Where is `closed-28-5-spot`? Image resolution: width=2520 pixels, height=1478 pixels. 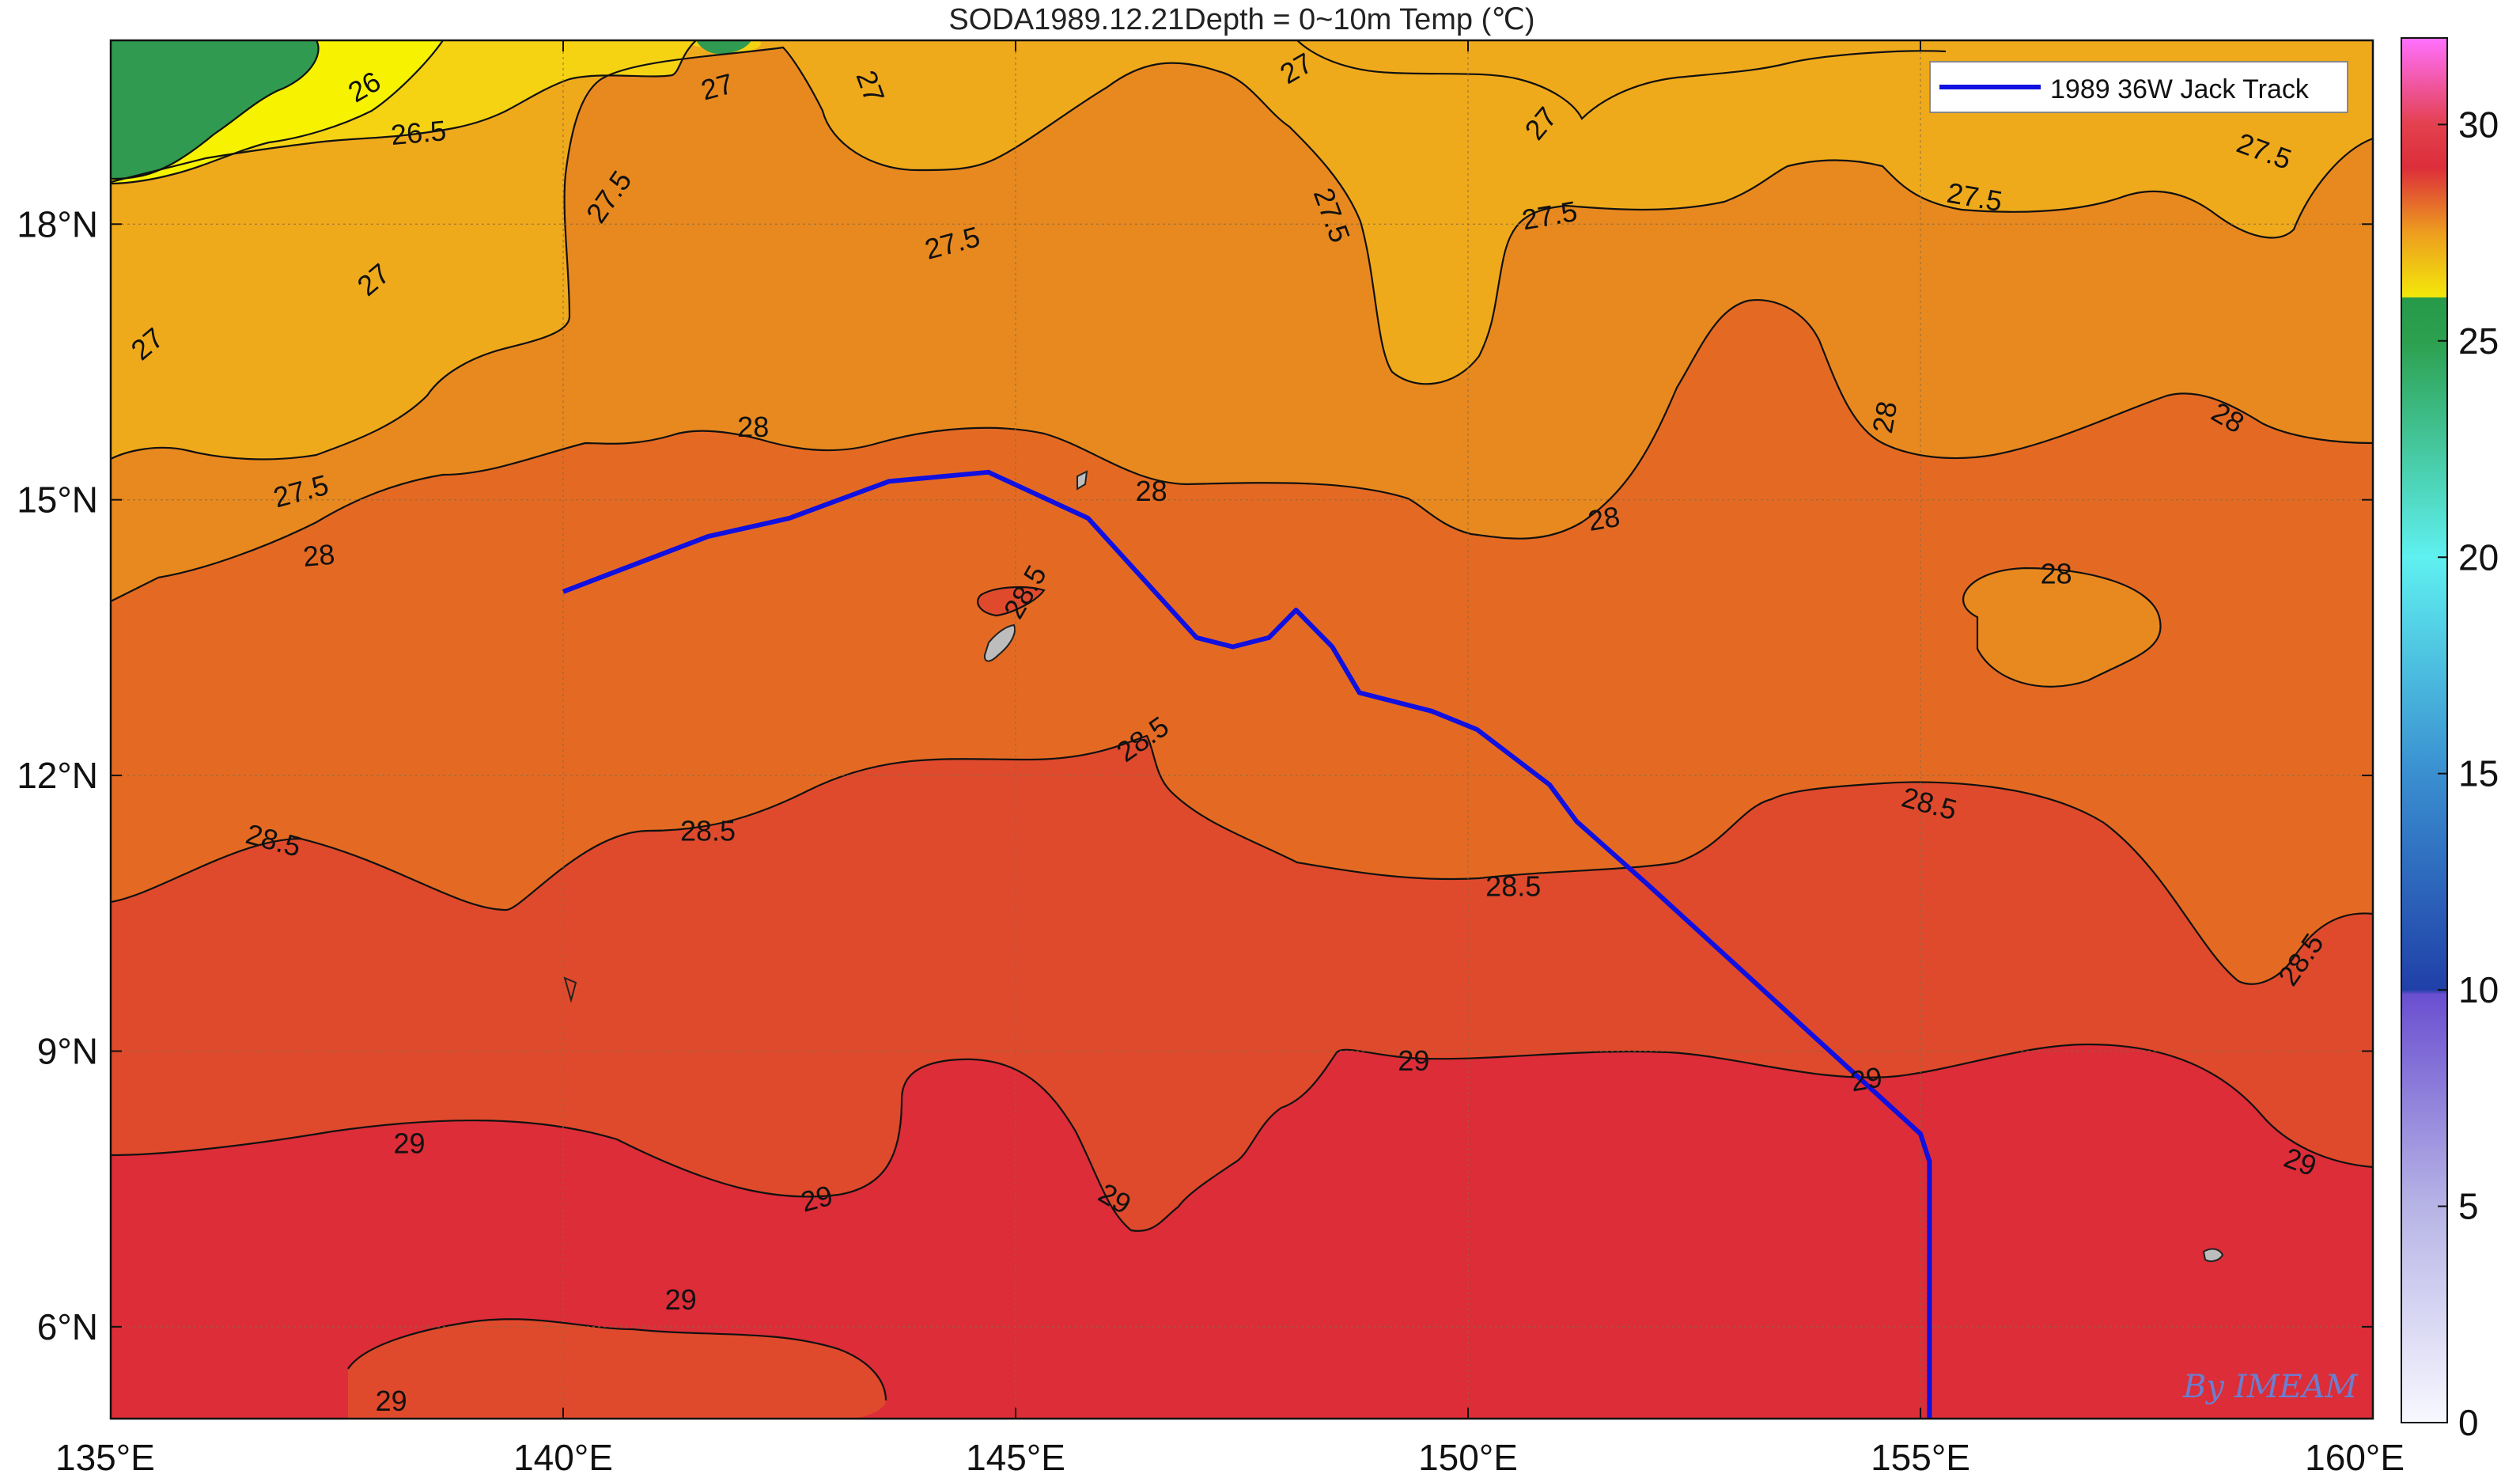
closed-28-5-spot is located at coordinates (1011, 601).